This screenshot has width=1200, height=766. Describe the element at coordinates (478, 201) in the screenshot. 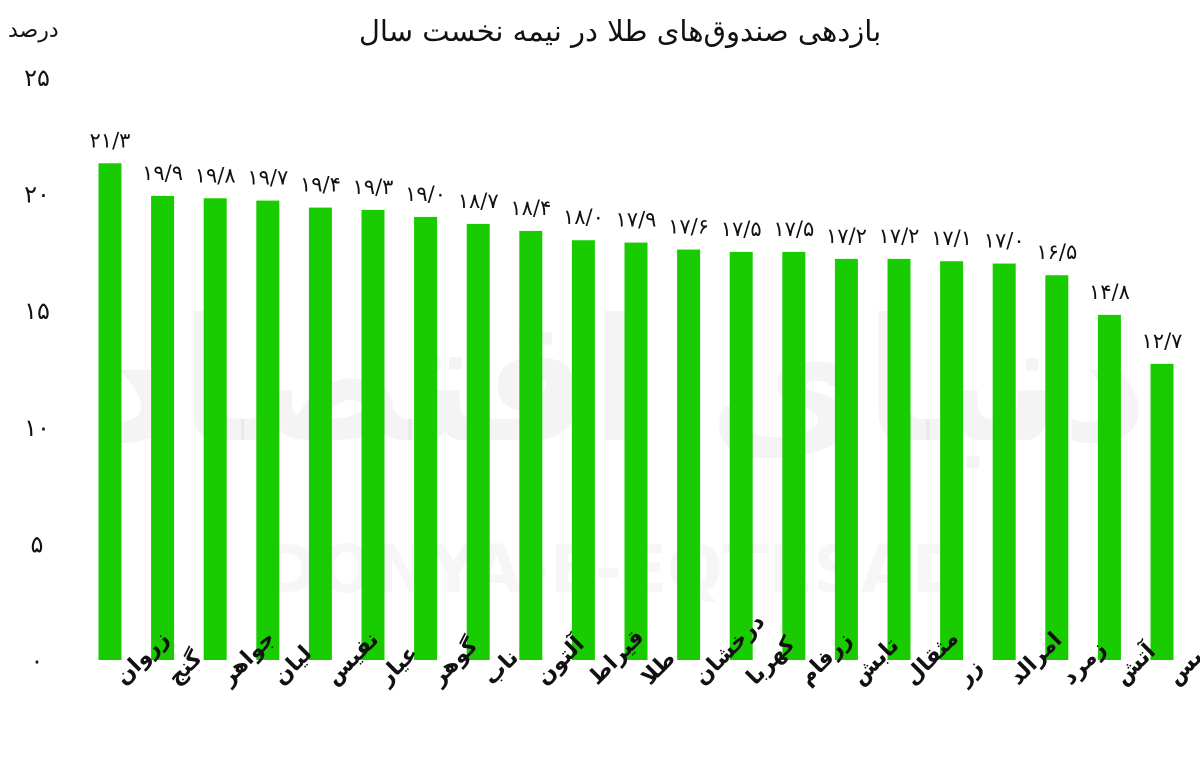

I see `data-label: ۱۸/۷` at that location.